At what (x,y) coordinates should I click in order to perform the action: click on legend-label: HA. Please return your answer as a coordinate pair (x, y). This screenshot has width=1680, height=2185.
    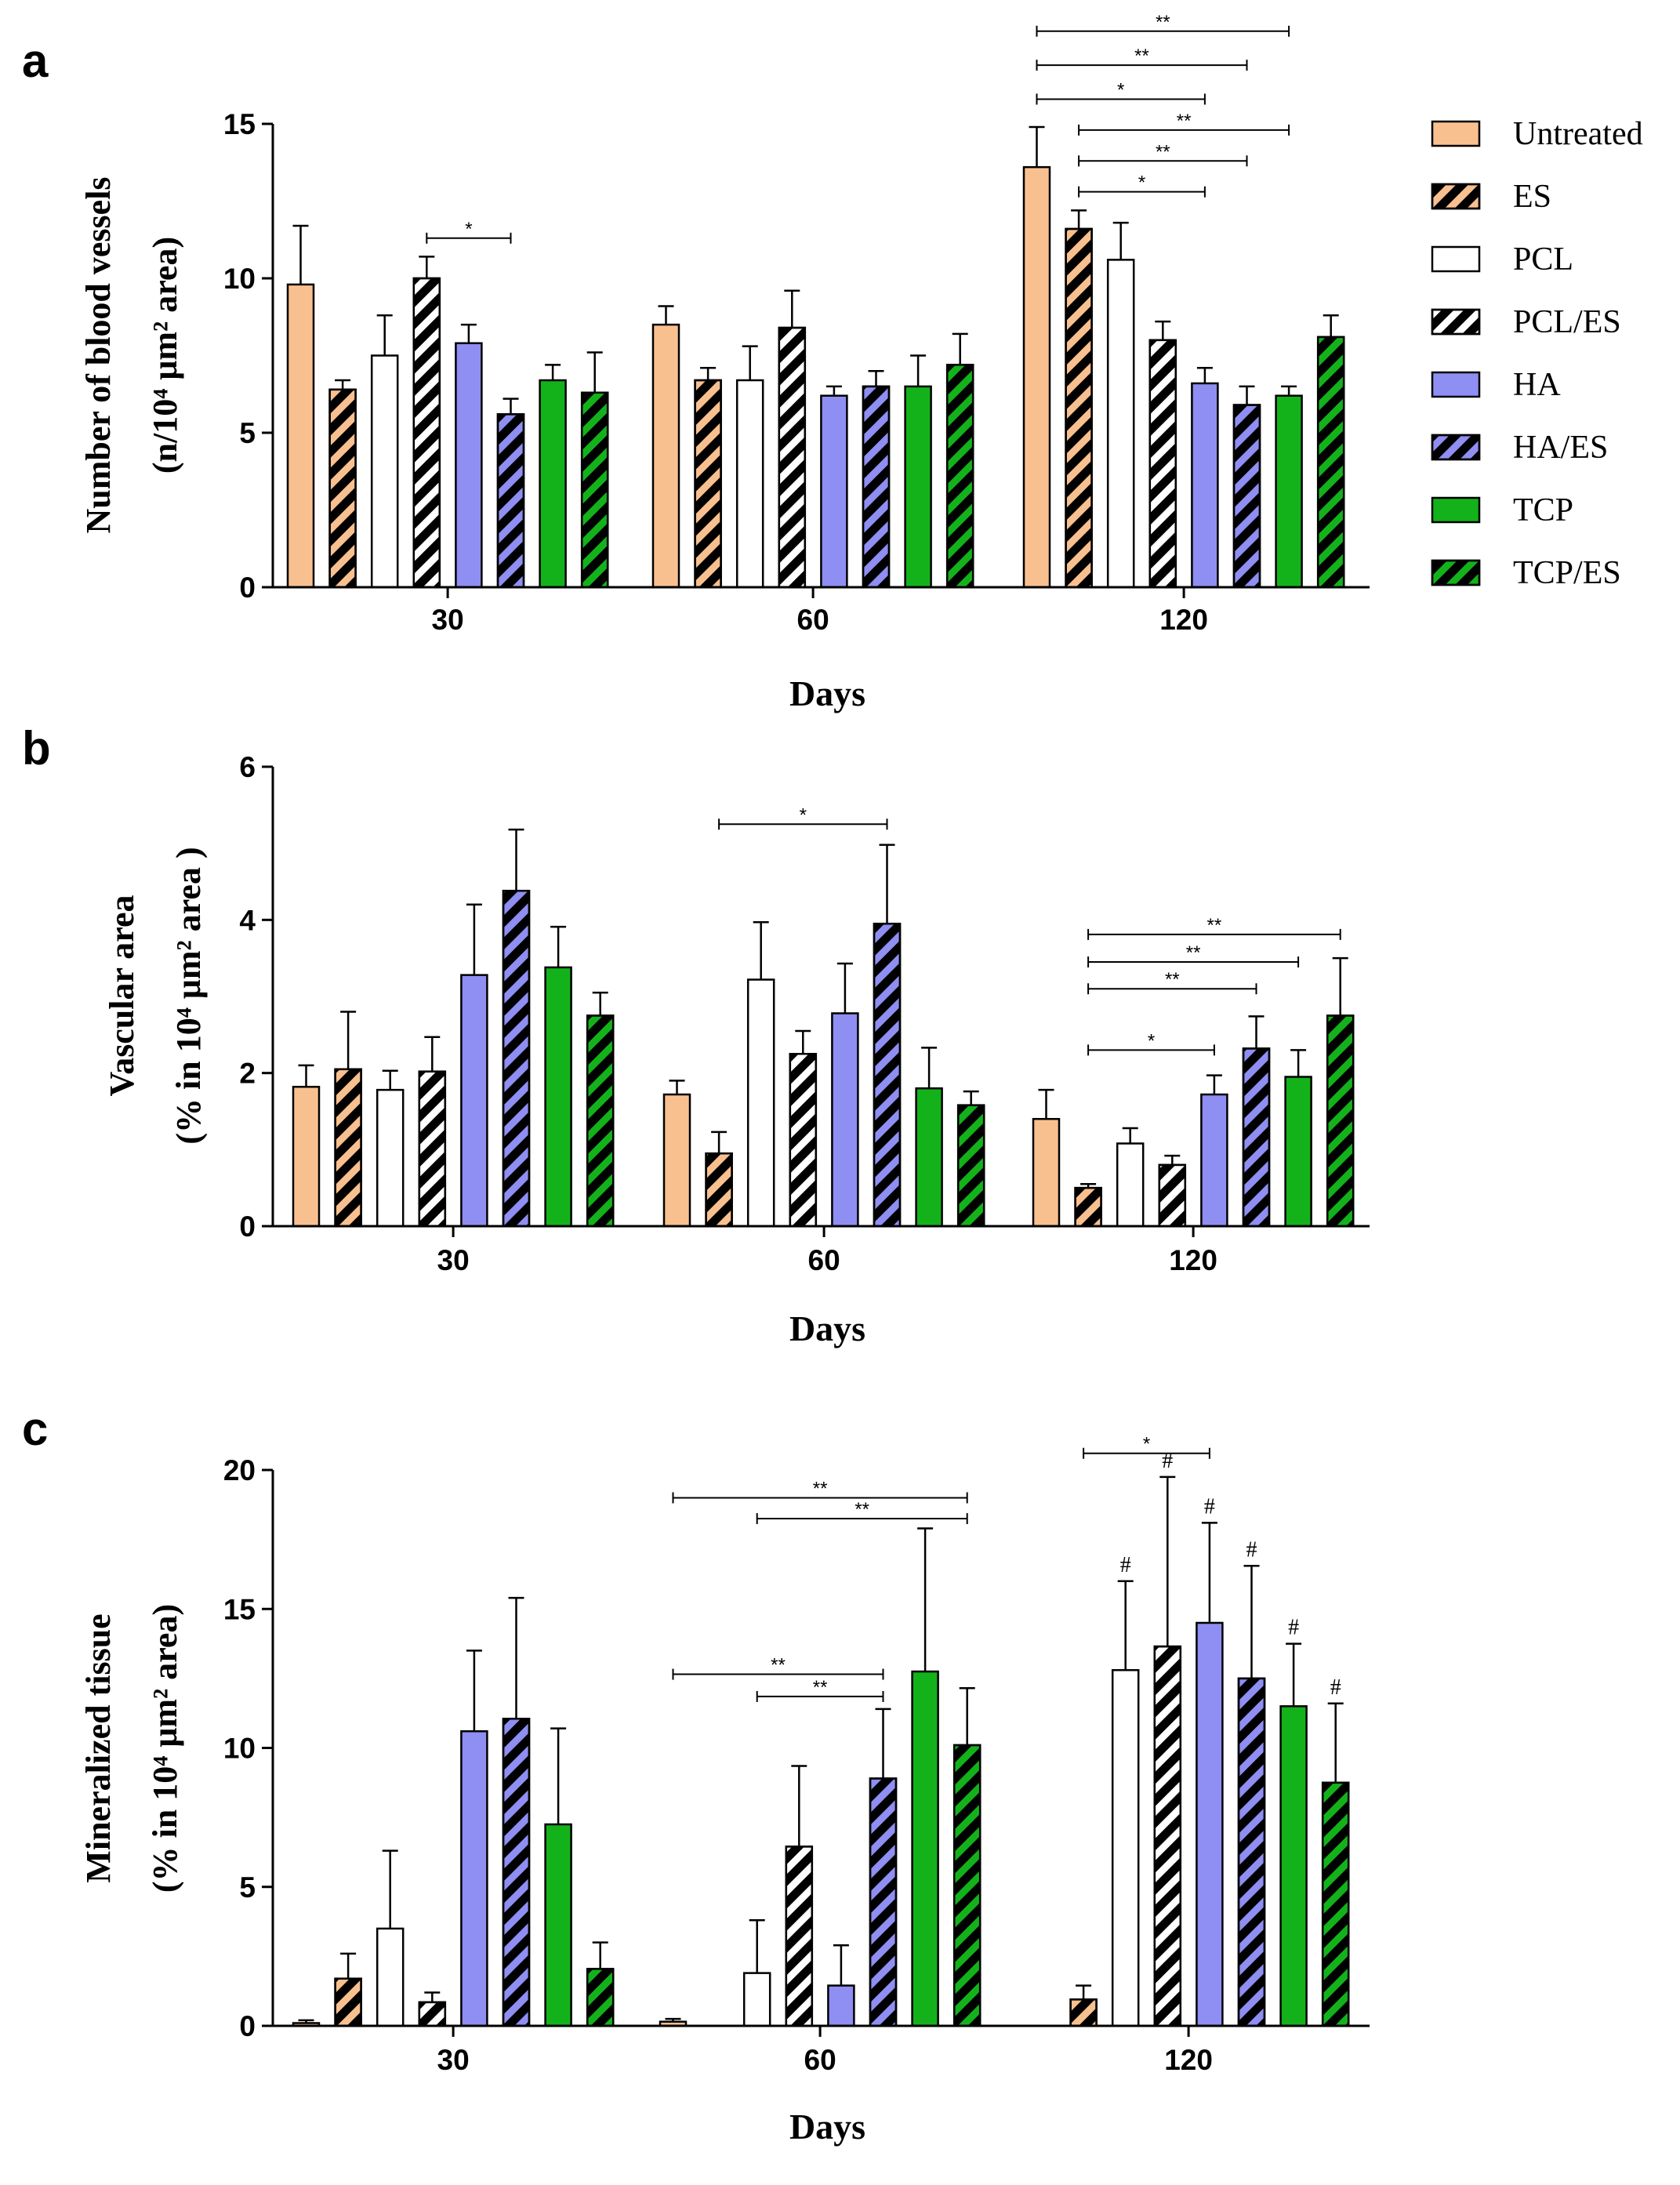
    Looking at the image, I should click on (1537, 385).